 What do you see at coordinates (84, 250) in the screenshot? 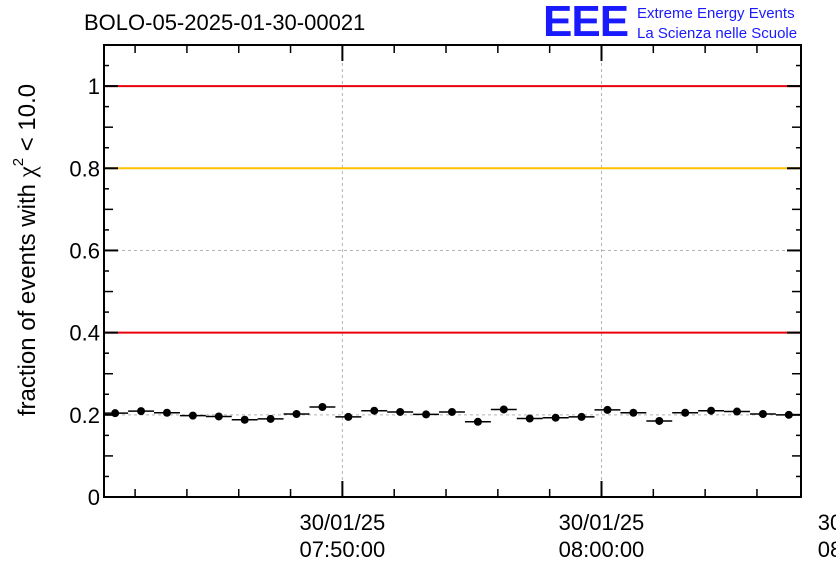
I see `y-tick-label: 0.6` at bounding box center [84, 250].